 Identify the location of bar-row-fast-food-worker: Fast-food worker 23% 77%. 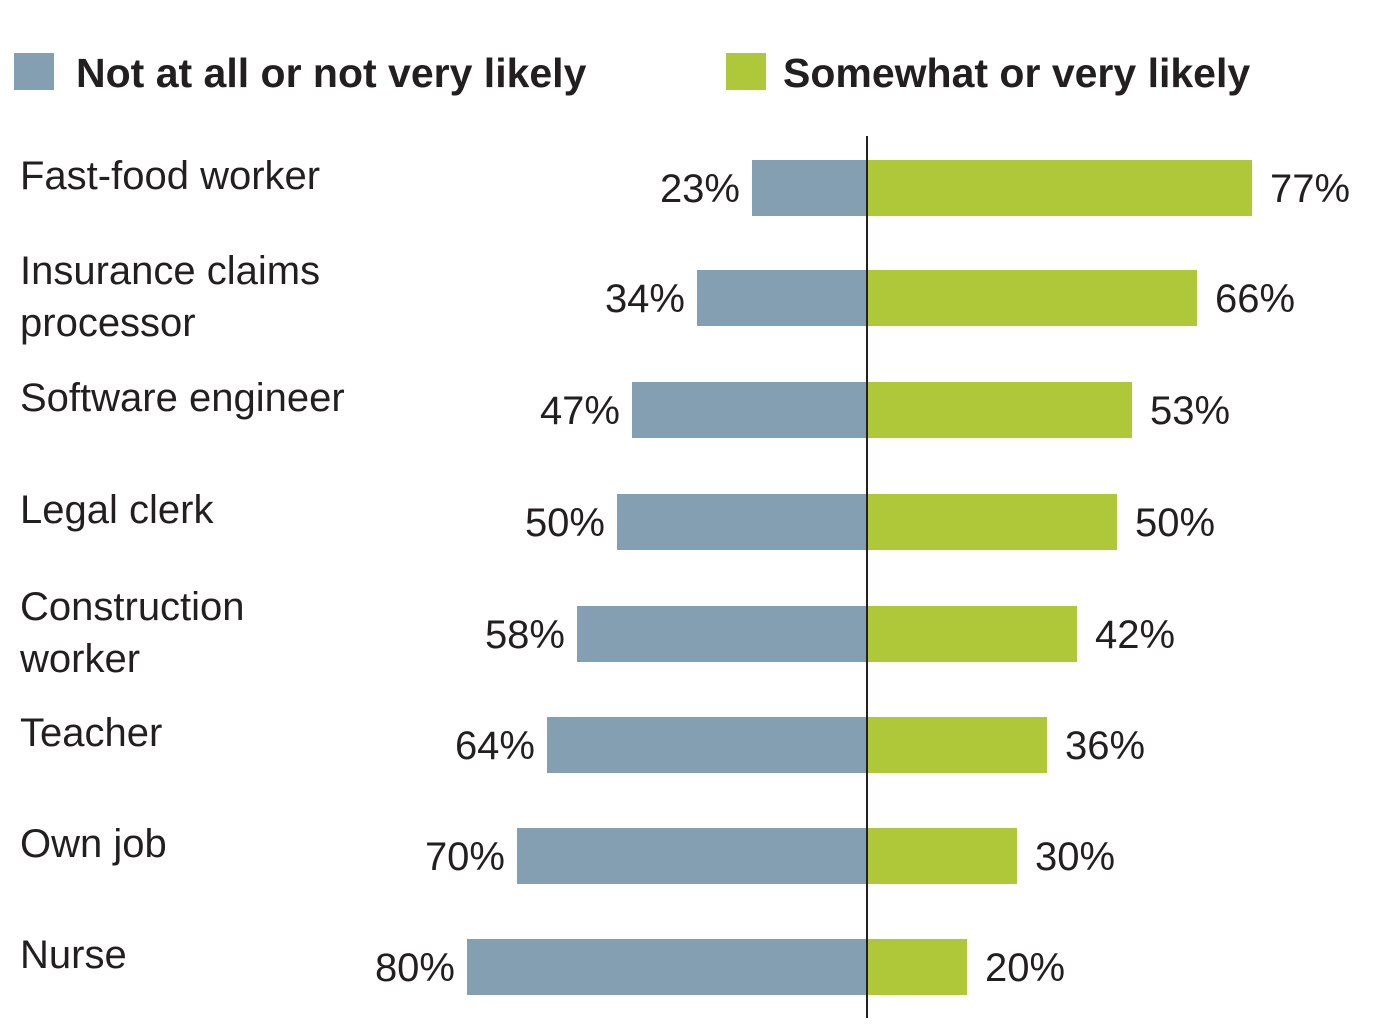
(685, 185).